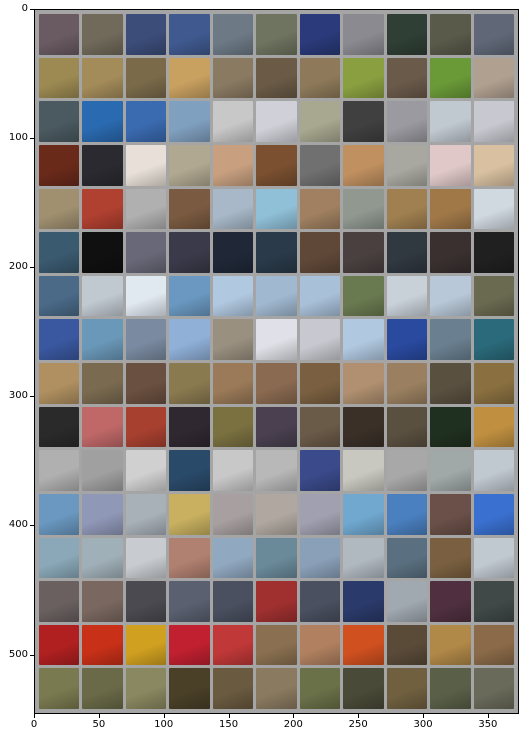 The height and width of the screenshot is (741, 530). Describe the element at coordinates (18, 267) in the screenshot. I see `y-tick-label: 200` at that location.